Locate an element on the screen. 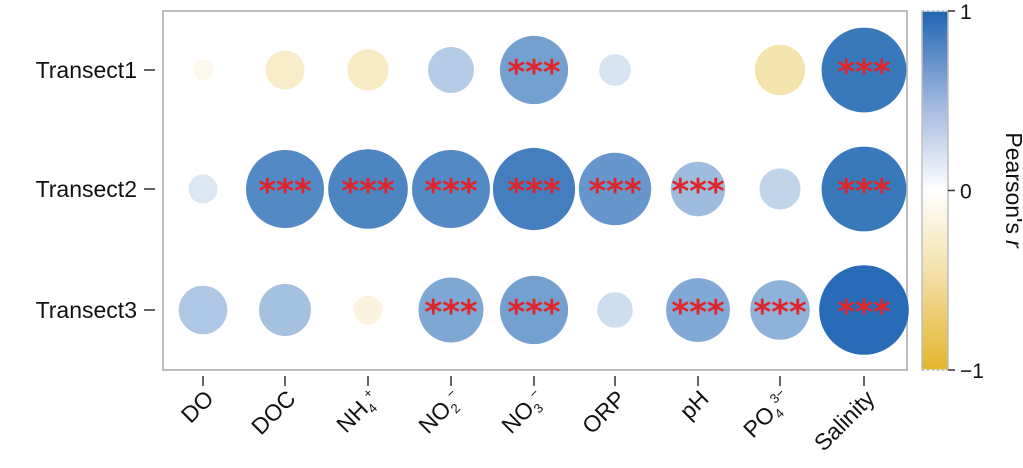 This screenshot has width=1023, height=468. column-label: NO2− is located at coordinates (440, 412).